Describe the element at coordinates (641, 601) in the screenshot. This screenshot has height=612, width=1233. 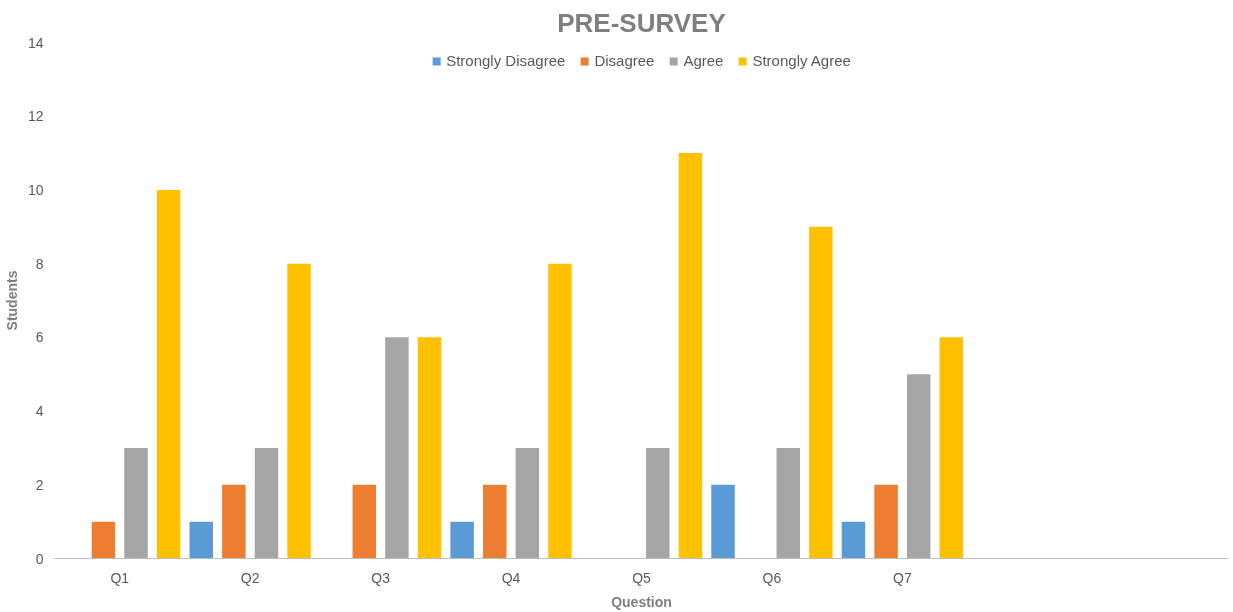
I see `x-axis-title: Question` at that location.